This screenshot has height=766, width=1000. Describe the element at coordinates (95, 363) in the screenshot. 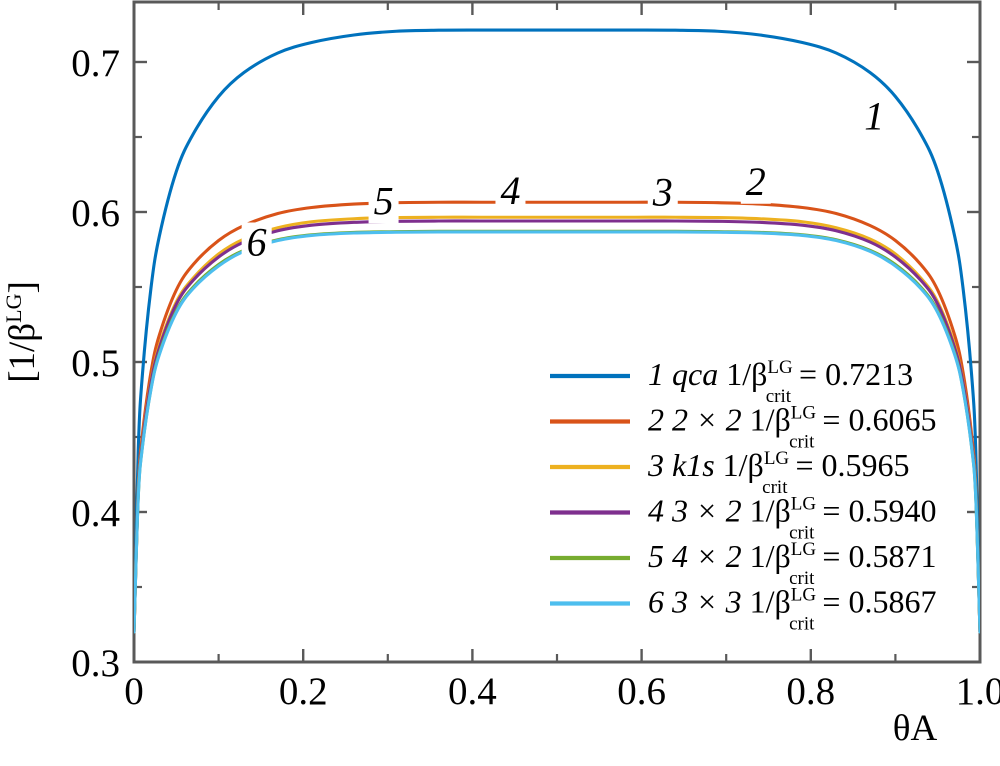

I see `y-tick-label: 0.5` at that location.